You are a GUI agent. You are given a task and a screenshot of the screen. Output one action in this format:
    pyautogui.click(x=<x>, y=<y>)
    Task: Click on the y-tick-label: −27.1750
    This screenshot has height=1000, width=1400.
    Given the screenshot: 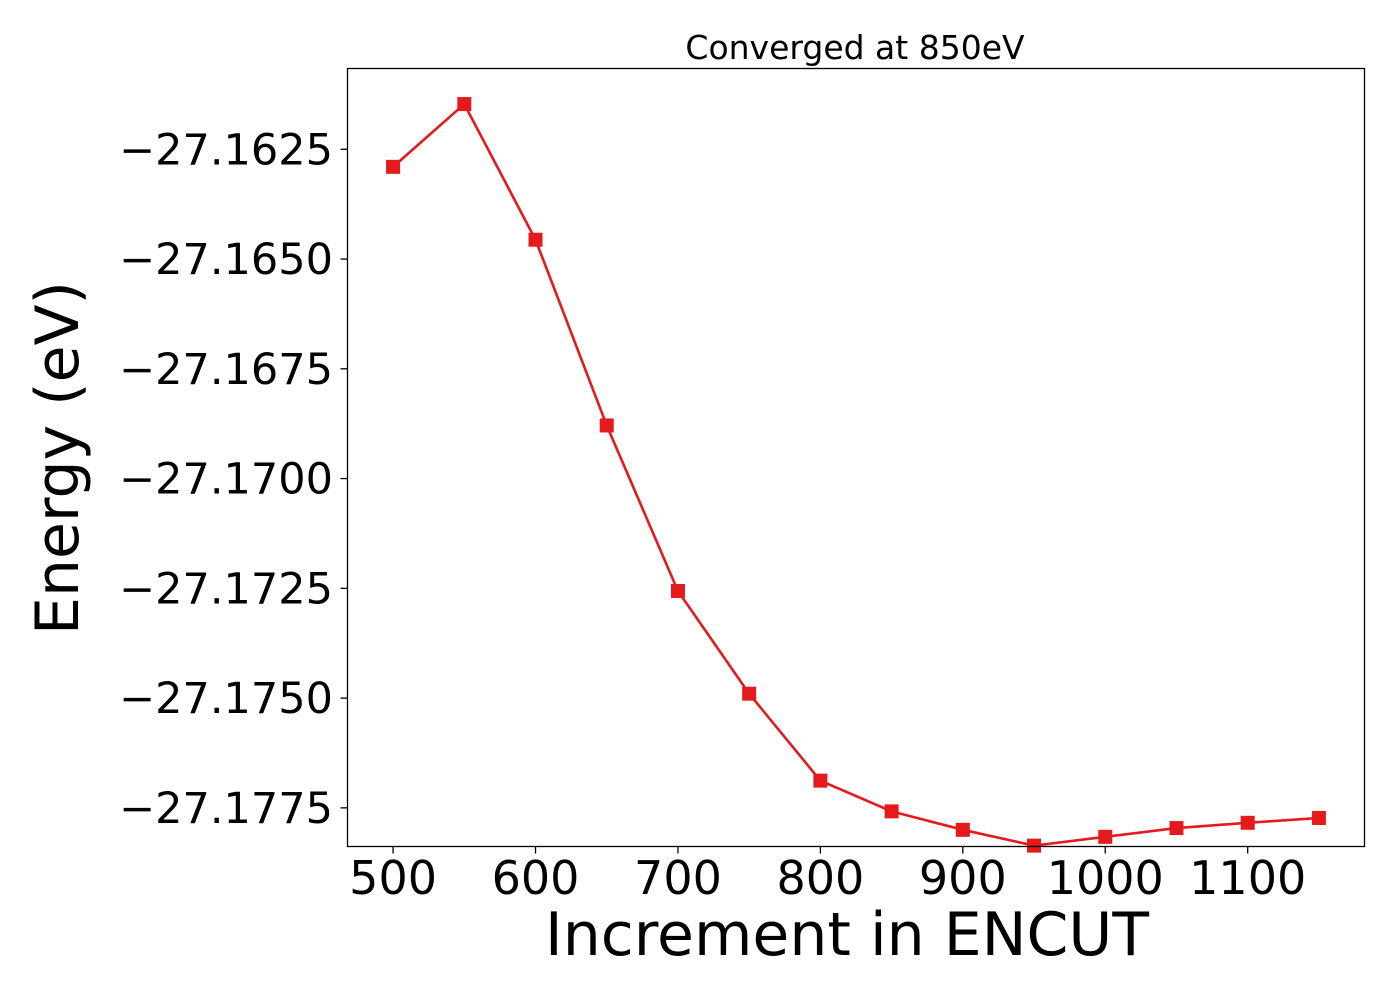 What is the action you would take?
    pyautogui.click(x=226, y=699)
    